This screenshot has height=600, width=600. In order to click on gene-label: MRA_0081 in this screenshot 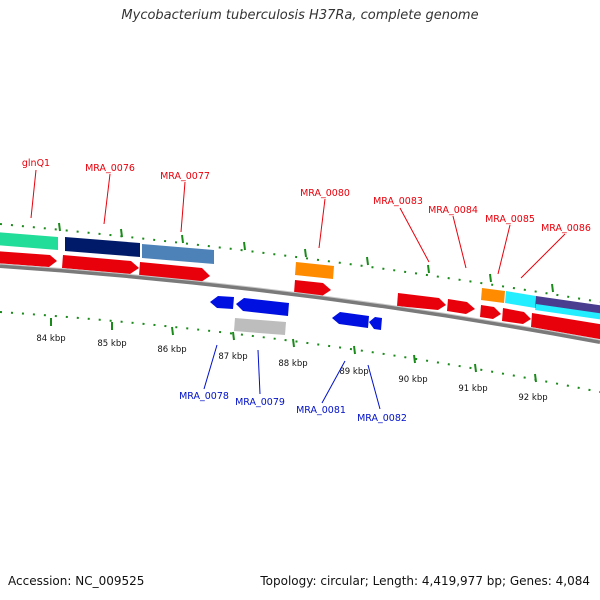, I will do `click(321, 410)`.